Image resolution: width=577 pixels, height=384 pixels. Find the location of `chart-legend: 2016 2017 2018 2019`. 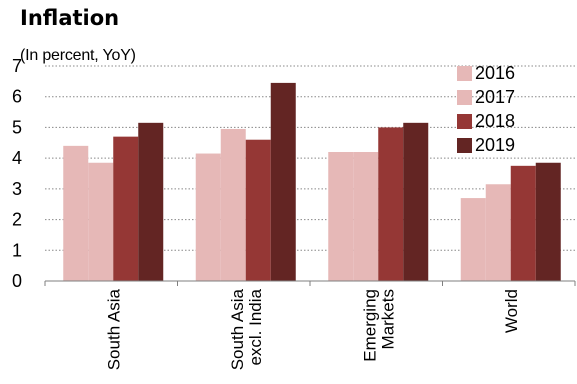

chart-legend: 2016 2017 2018 2019 is located at coordinates (486, 109).